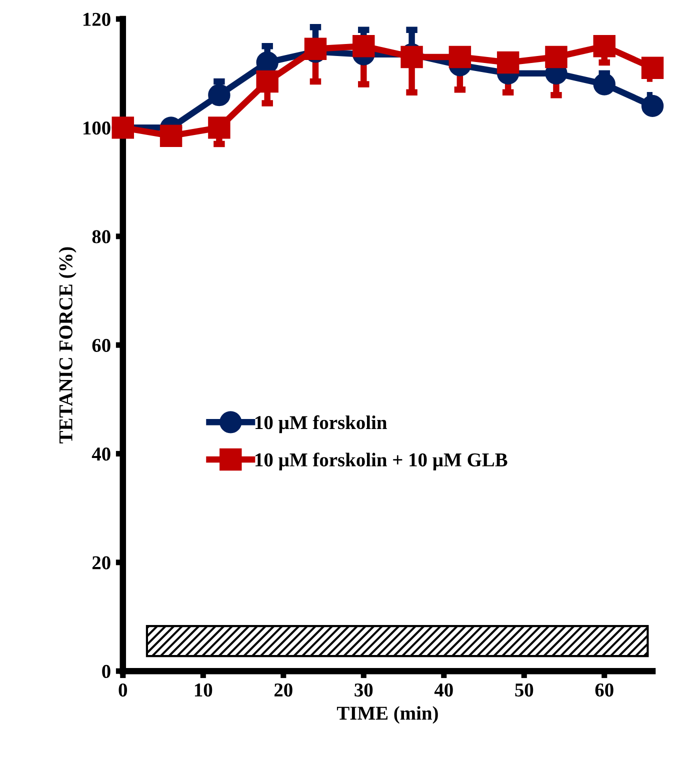 The image size is (679, 760). Describe the element at coordinates (96, 128) in the screenshot. I see `y-tick-label: 100` at that location.